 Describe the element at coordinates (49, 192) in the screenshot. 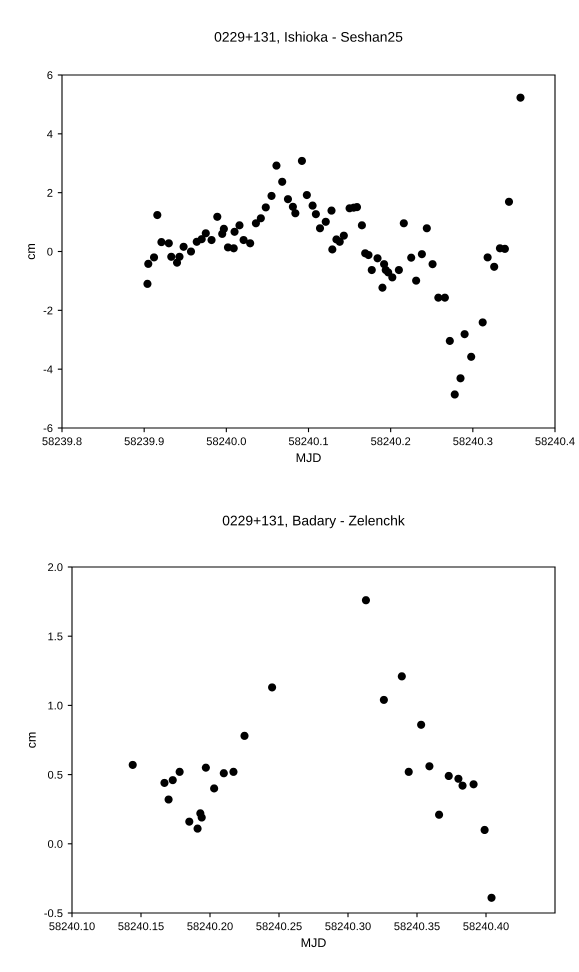

I see `y-tick-label: 2` at that location.